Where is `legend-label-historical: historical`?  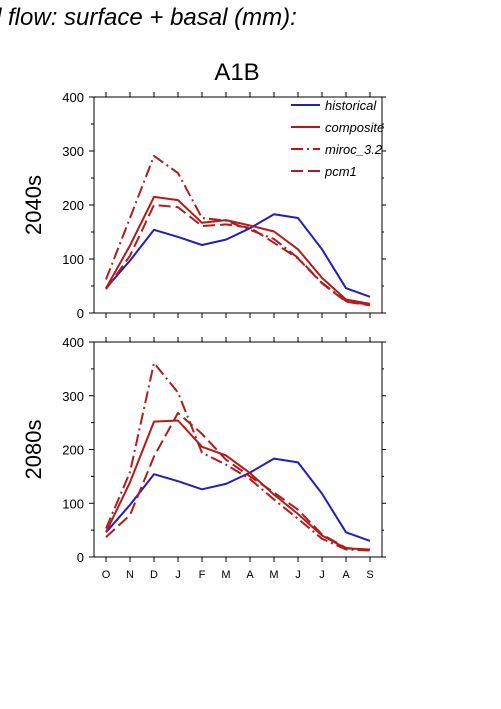
legend-label-historical: historical is located at coordinates (351, 105).